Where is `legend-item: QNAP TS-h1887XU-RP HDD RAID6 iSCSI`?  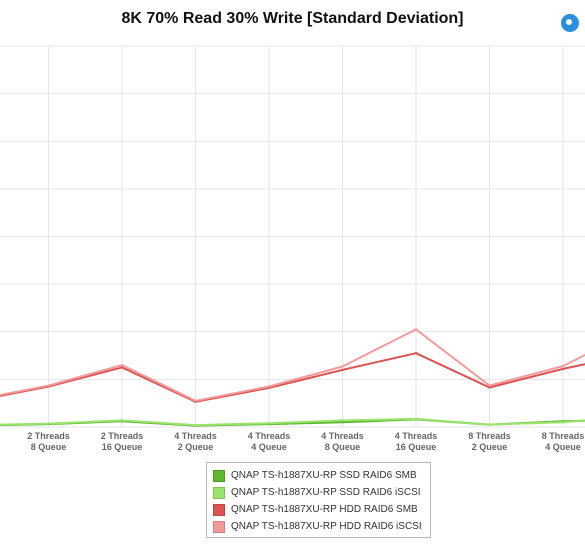 legend-item: QNAP TS-h1887XU-RP HDD RAID6 iSCSI is located at coordinates (321, 526).